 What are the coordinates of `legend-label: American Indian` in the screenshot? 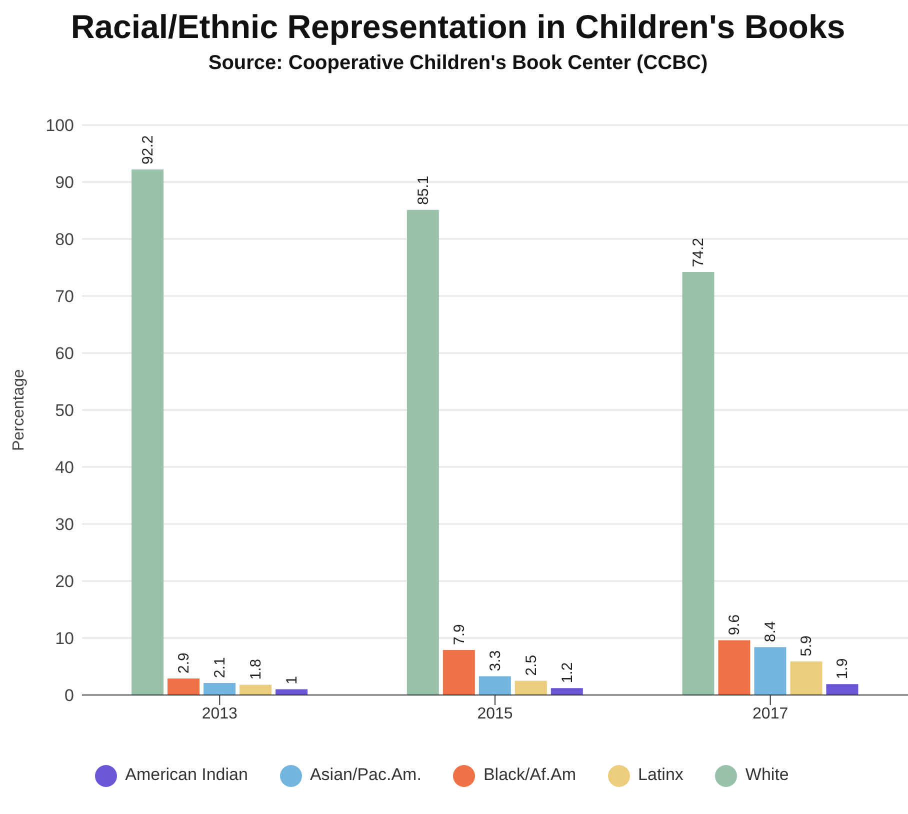 It's located at (186, 774).